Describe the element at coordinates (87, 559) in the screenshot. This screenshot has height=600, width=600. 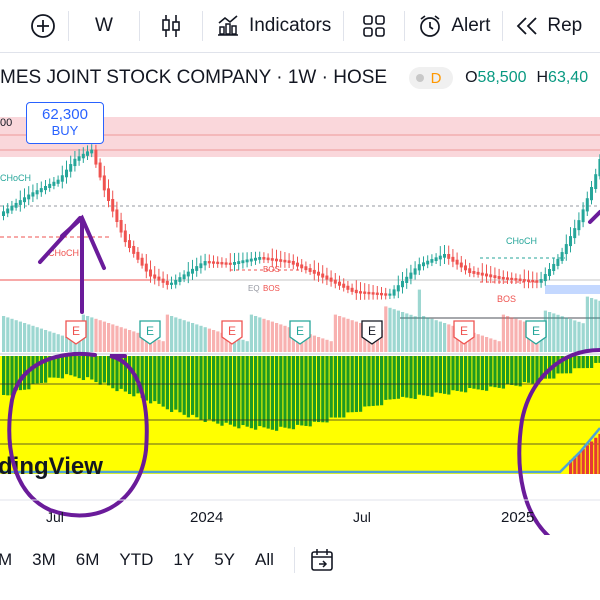
I see `range-6m-button: 6M` at that location.